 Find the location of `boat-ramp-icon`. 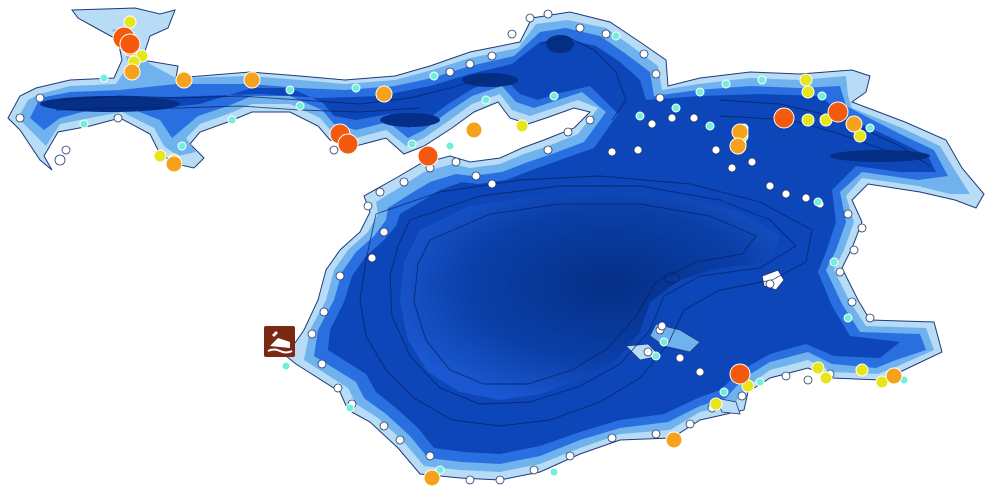

boat-ramp-icon is located at coordinates (279, 341).